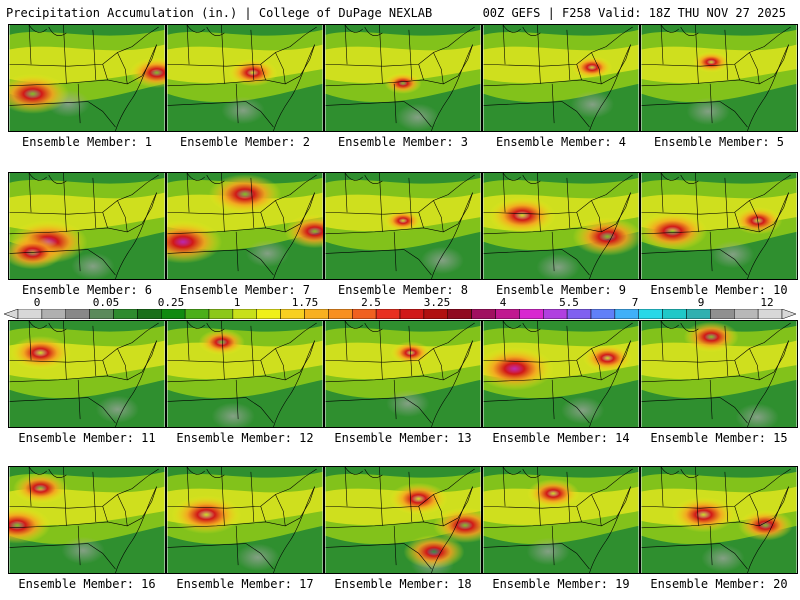 Image resolution: width=800 pixels, height=600 pixels. I want to click on ensemble-panel: Ensemble Member: 5, so click(719, 88).